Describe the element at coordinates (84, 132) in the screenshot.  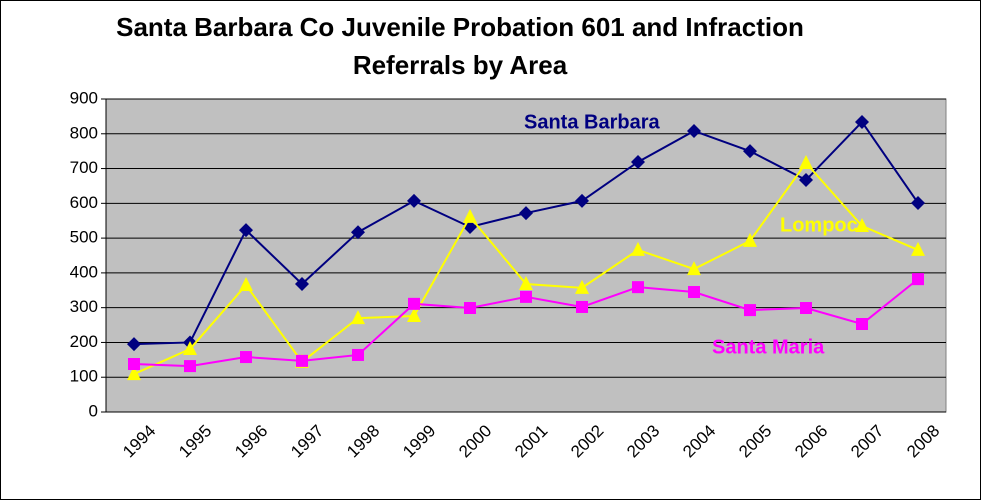
I see `y-tick-label: 800` at that location.